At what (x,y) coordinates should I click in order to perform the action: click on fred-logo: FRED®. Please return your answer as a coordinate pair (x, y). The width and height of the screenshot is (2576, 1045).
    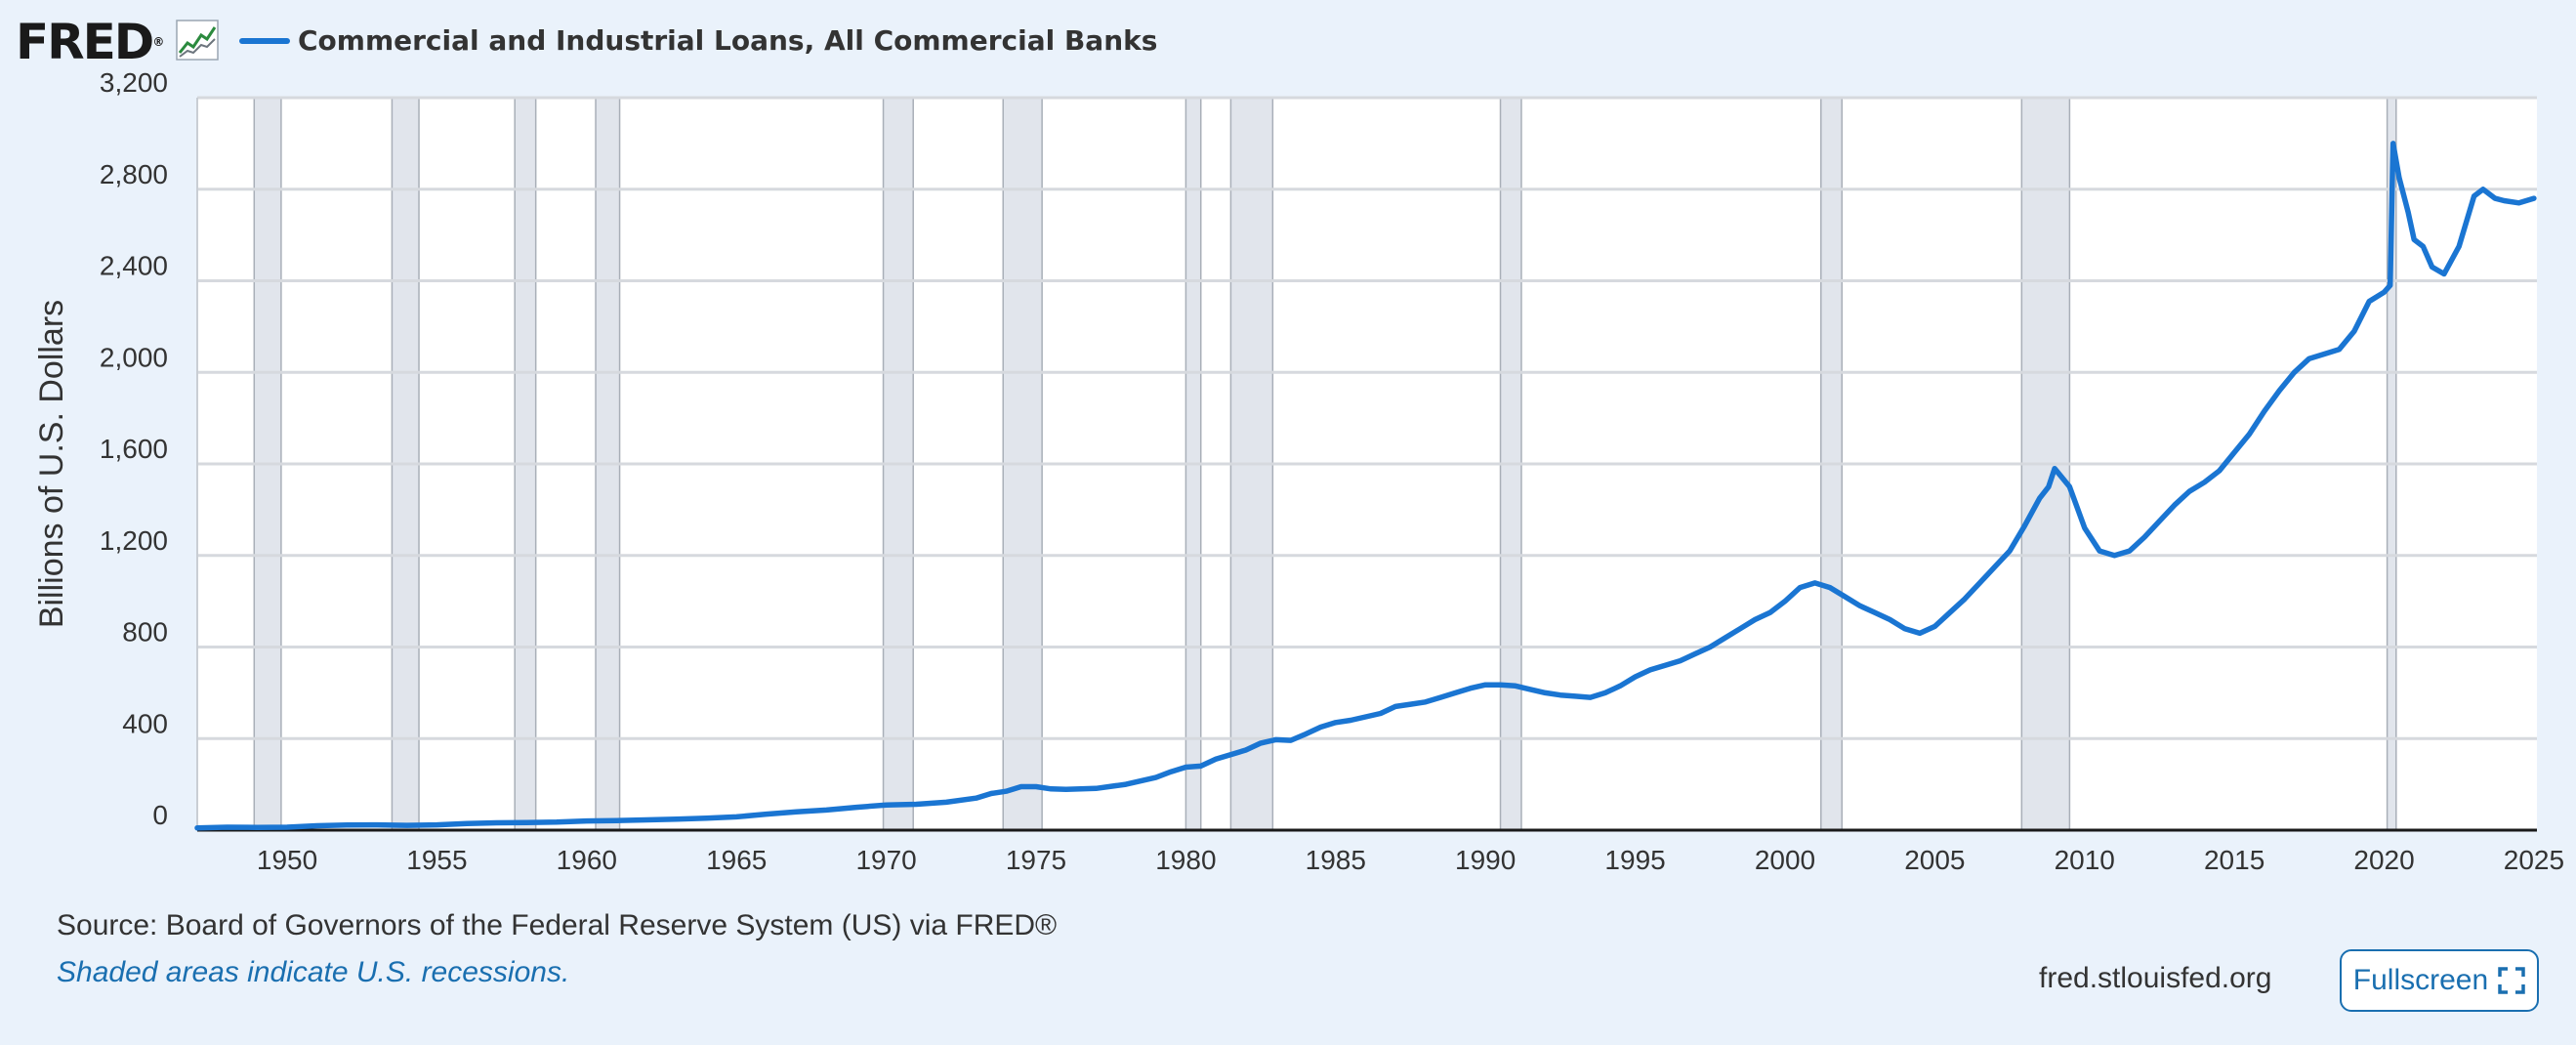
    Looking at the image, I should click on (90, 42).